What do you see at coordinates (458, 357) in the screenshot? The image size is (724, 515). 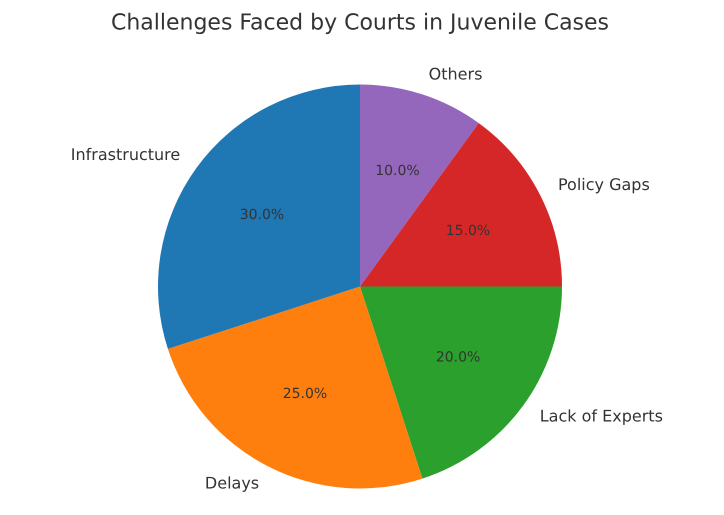 I see `data-label: 20.0%` at bounding box center [458, 357].